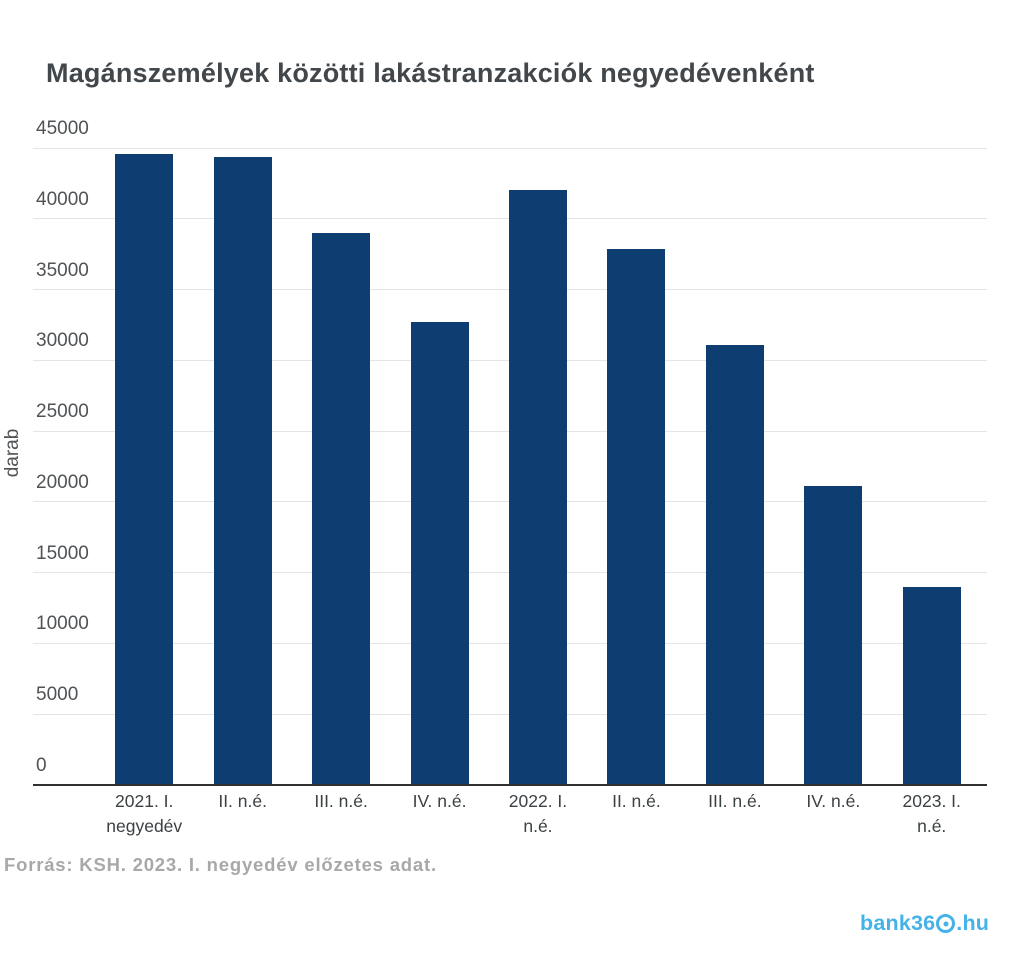  I want to click on y-axis-title: darab, so click(12, 453).